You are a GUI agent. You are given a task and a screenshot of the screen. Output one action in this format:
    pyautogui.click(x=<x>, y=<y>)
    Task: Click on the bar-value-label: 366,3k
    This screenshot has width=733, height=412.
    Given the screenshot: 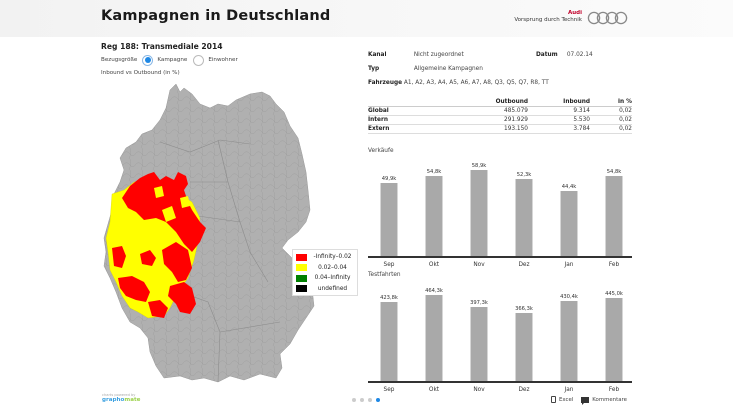 What is the action you would take?
    pyautogui.click(x=524, y=309)
    